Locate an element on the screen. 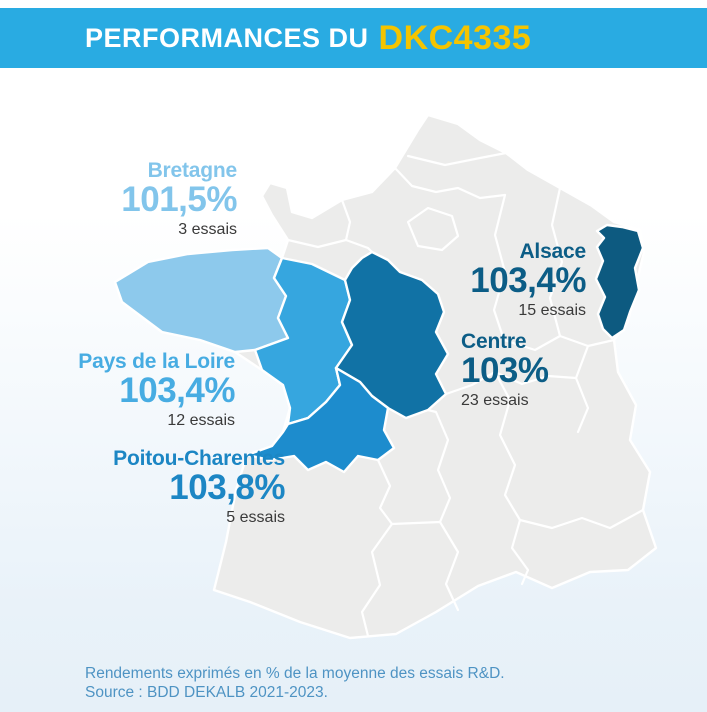 The height and width of the screenshot is (712, 707). region-name: Centre is located at coordinates (494, 341).